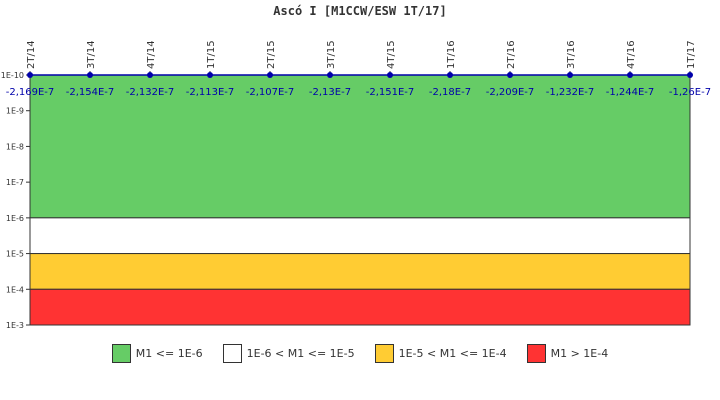  What do you see at coordinates (91, 54) in the screenshot?
I see `x-tick-label: 3T/14` at bounding box center [91, 54].